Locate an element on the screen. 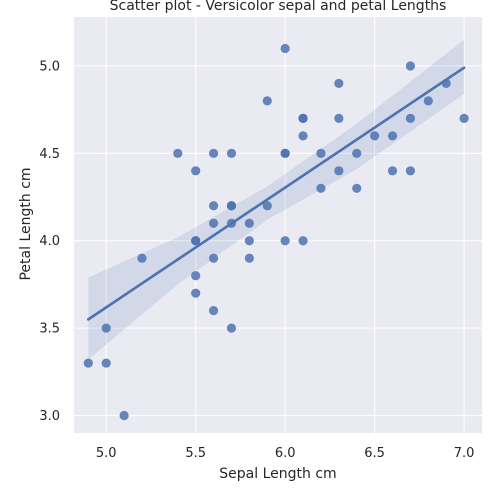  x-tick-label: 5.0 is located at coordinates (106, 453).